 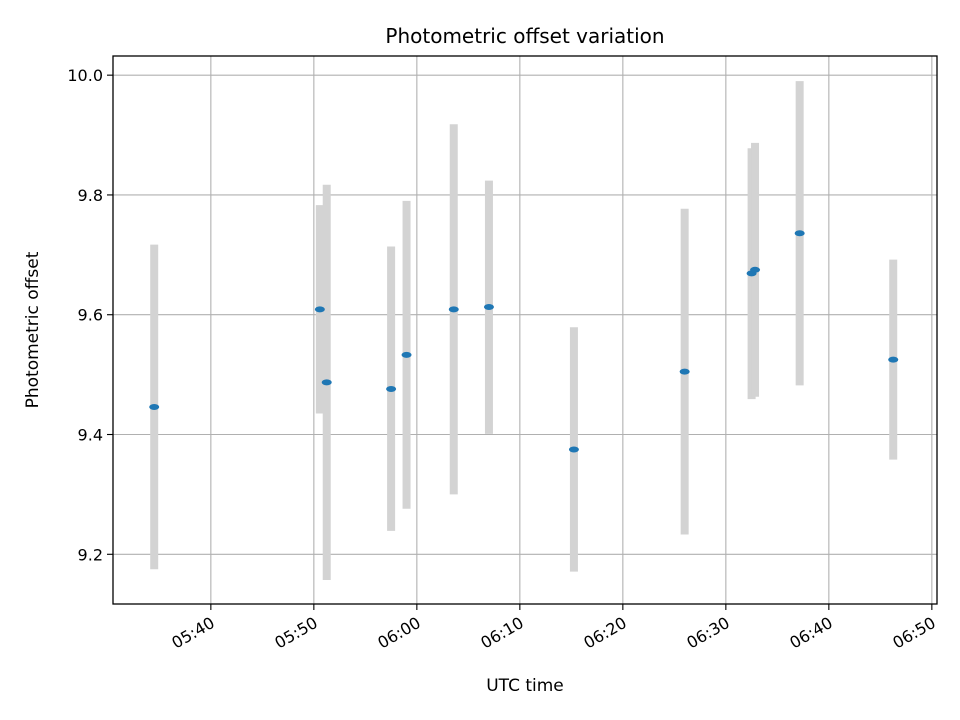 I want to click on y-tick-label: 10.0, so click(x=85, y=75).